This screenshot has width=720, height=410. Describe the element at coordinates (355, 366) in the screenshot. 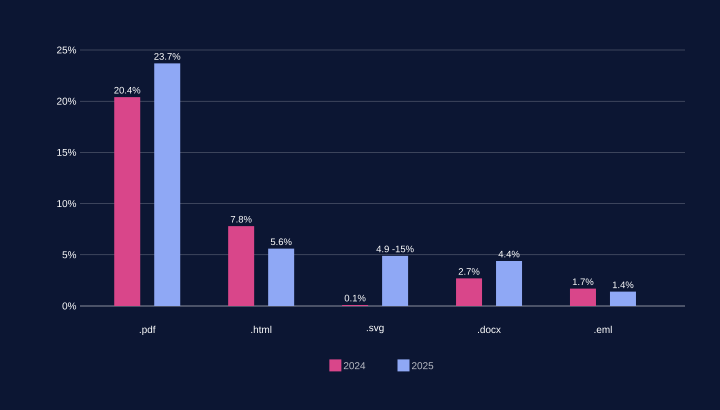

I see `legend-label: 2024` at that location.